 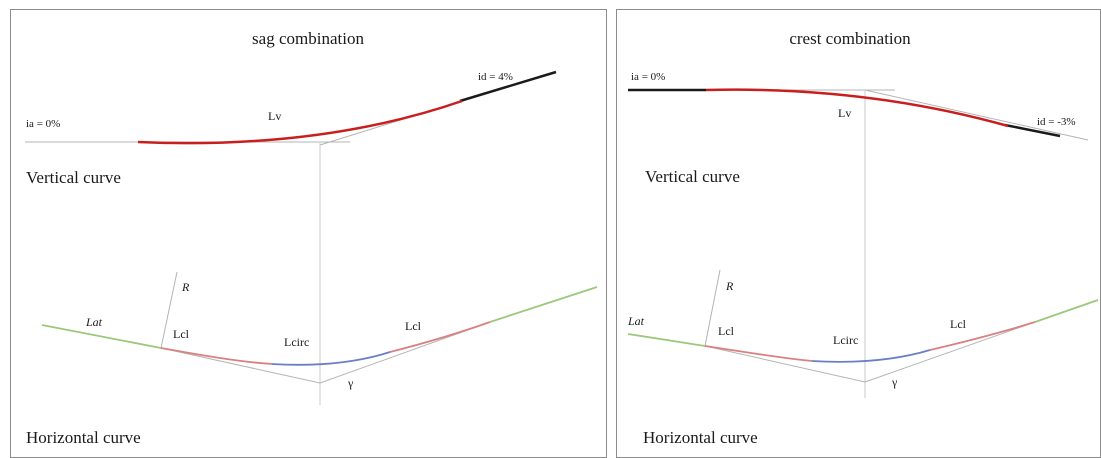 I want to click on left-lcl-label-1: Lcl, so click(x=181, y=334).